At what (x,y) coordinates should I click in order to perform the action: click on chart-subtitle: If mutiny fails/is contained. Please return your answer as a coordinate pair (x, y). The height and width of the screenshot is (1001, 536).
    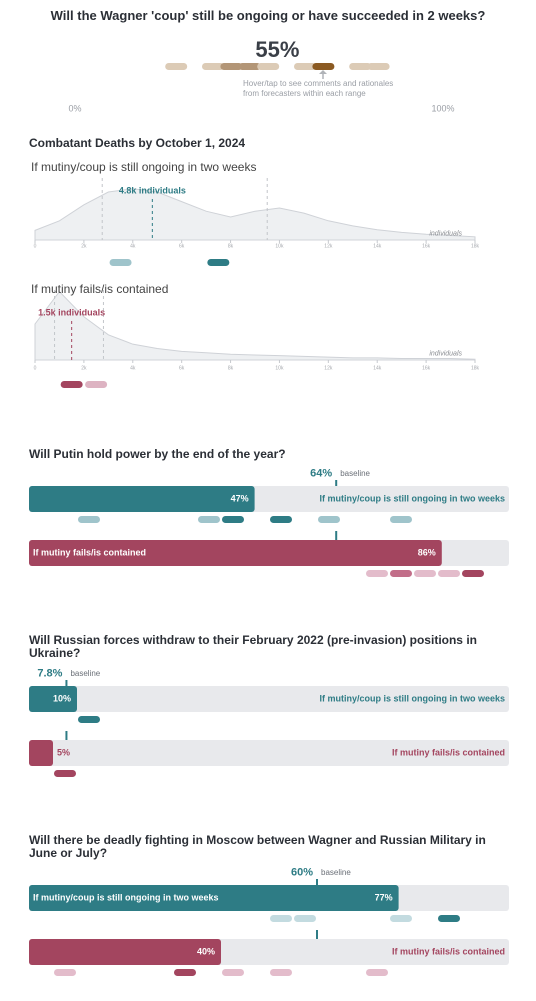
    Looking at the image, I should click on (100, 289).